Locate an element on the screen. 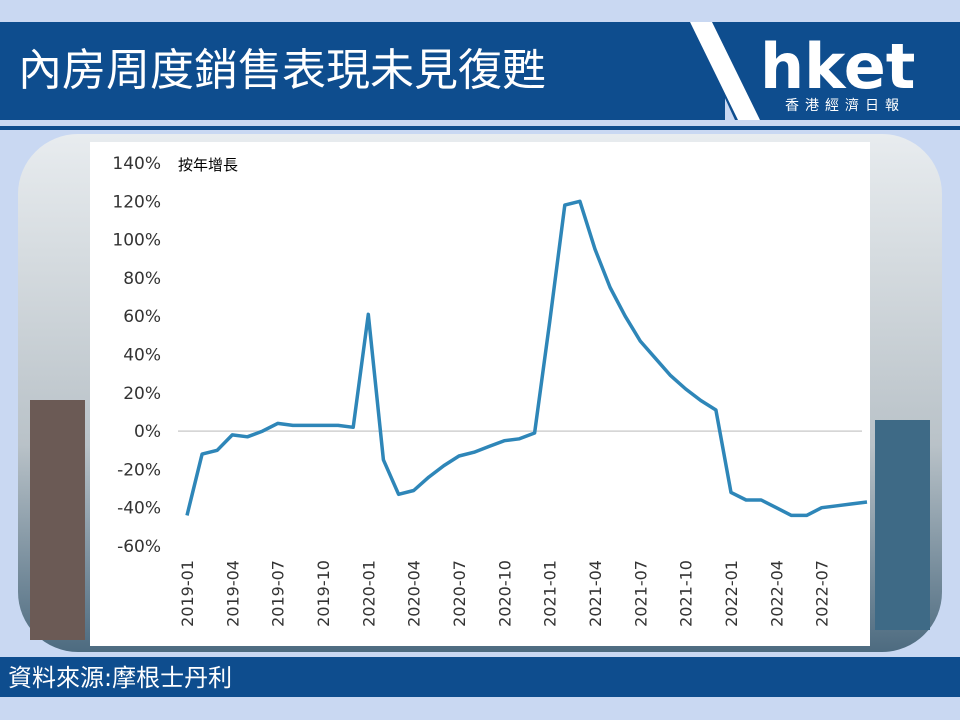 Image resolution: width=960 pixels, height=724 pixels. x-tick-label: 2022-01 is located at coordinates (731, 593).